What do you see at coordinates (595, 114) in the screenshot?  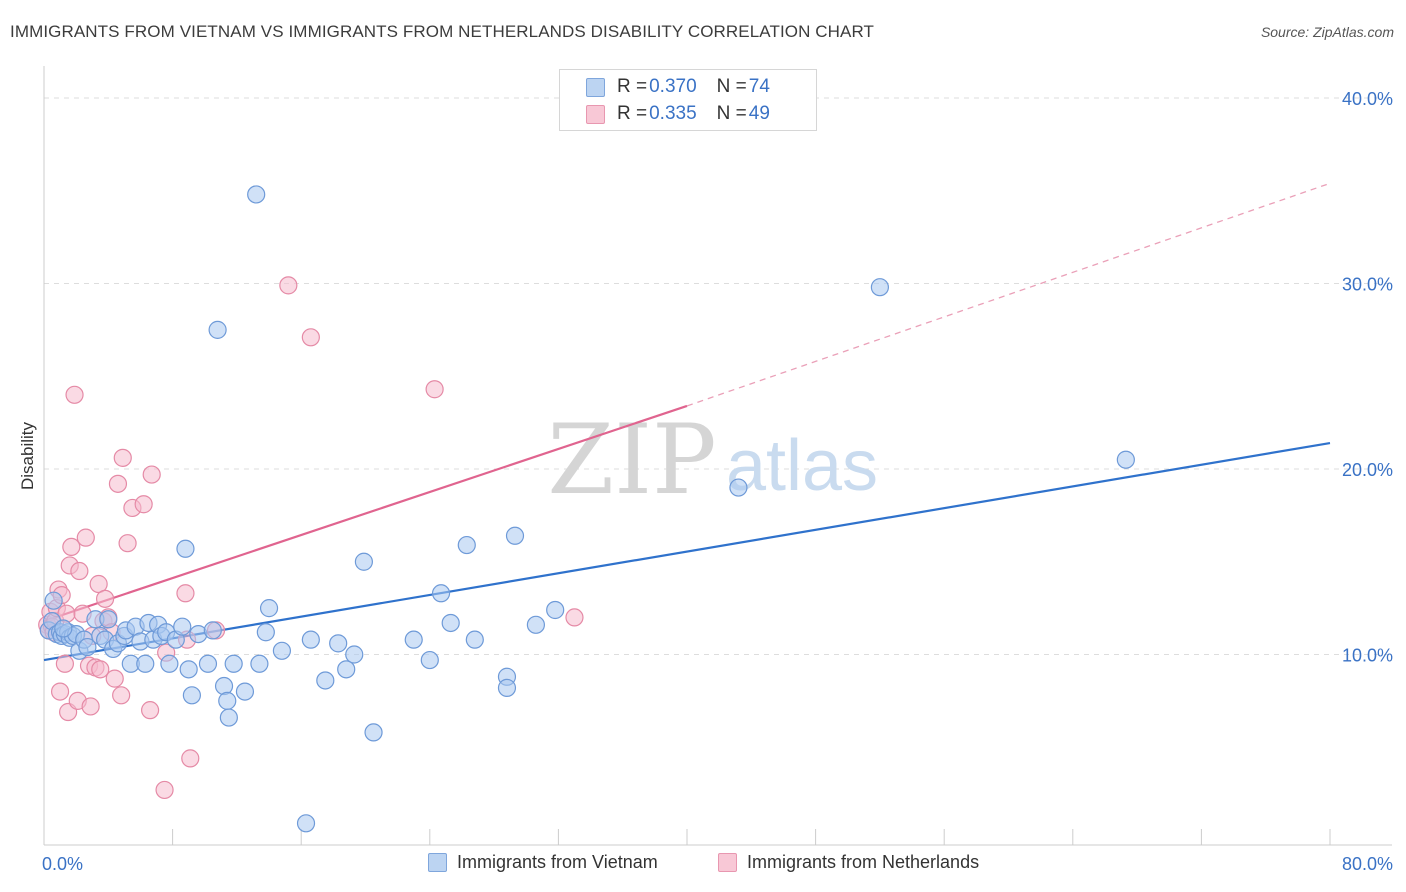 I see `legend-swatch-pink` at bounding box center [595, 114].